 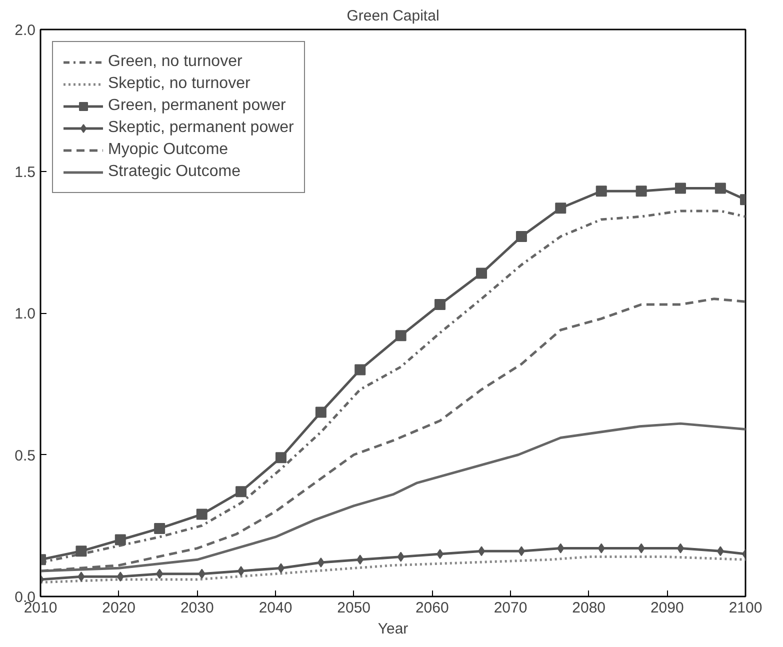 What do you see at coordinates (201, 128) in the screenshot?
I see `legend-label: Skeptic, permanent power` at bounding box center [201, 128].